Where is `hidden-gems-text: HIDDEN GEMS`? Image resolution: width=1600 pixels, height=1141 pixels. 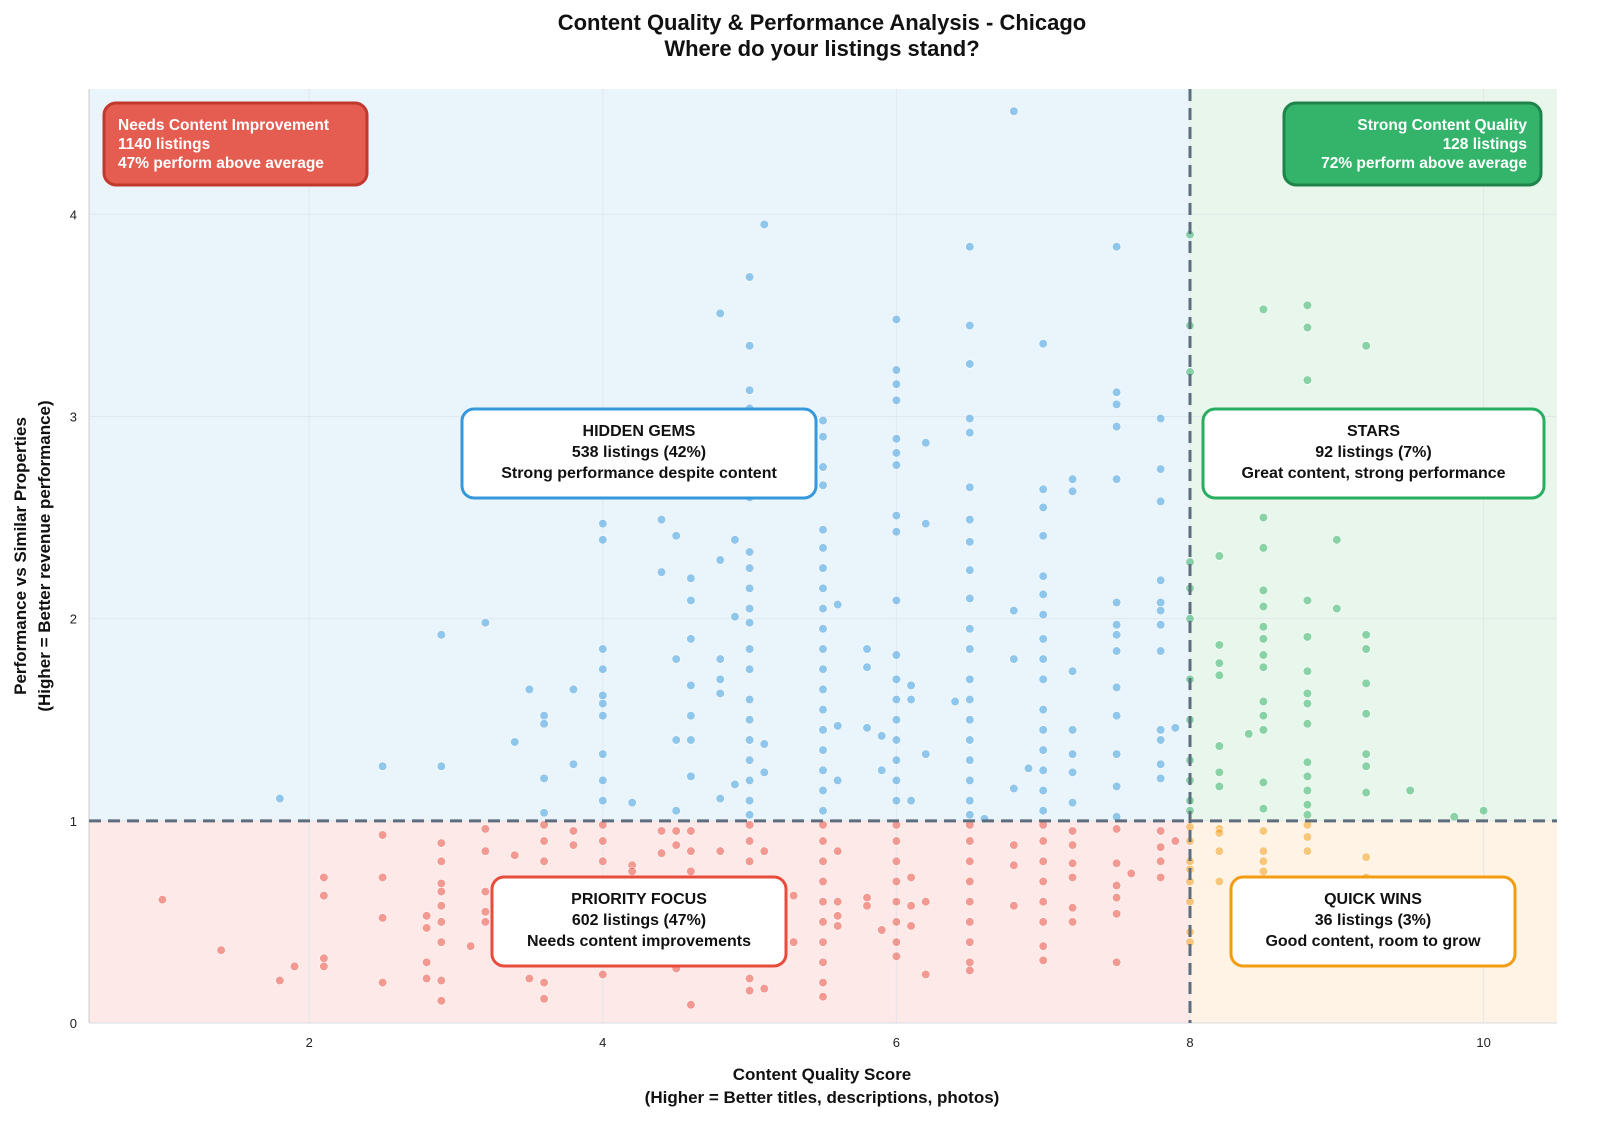
hidden-gems-text: HIDDEN GEMS is located at coordinates (639, 431).